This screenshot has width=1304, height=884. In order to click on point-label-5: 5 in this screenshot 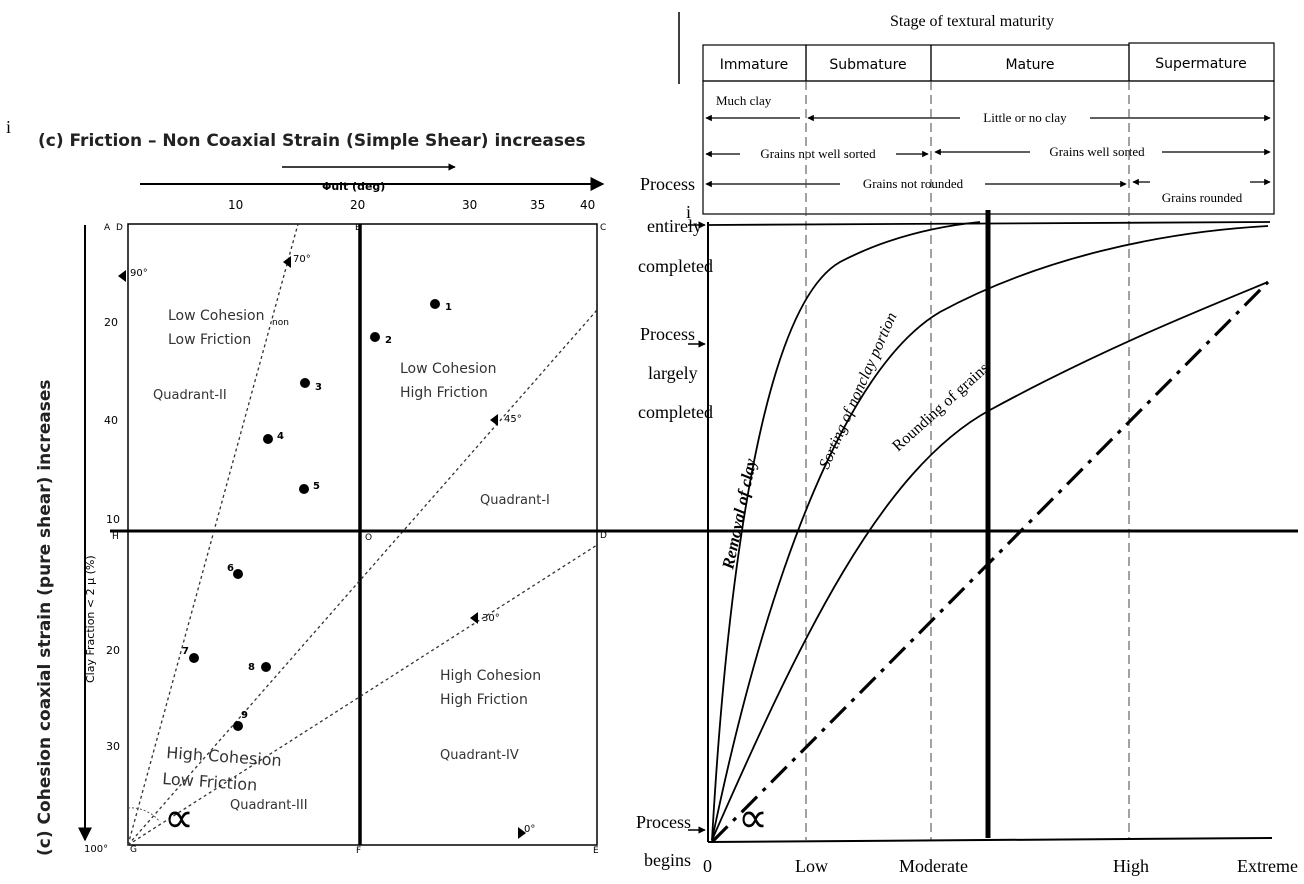, I will do `click(316, 486)`.